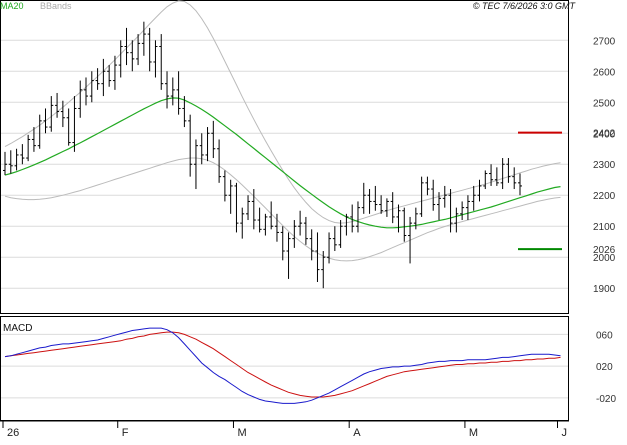 The width and height of the screenshot is (627, 445). What do you see at coordinates (604, 258) in the screenshot?
I see `price-tick-label: 2000` at bounding box center [604, 258].